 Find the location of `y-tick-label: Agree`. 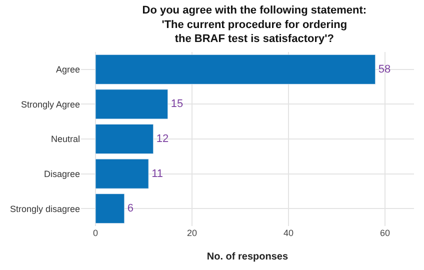

y-tick-label: Agree is located at coordinates (68, 69).